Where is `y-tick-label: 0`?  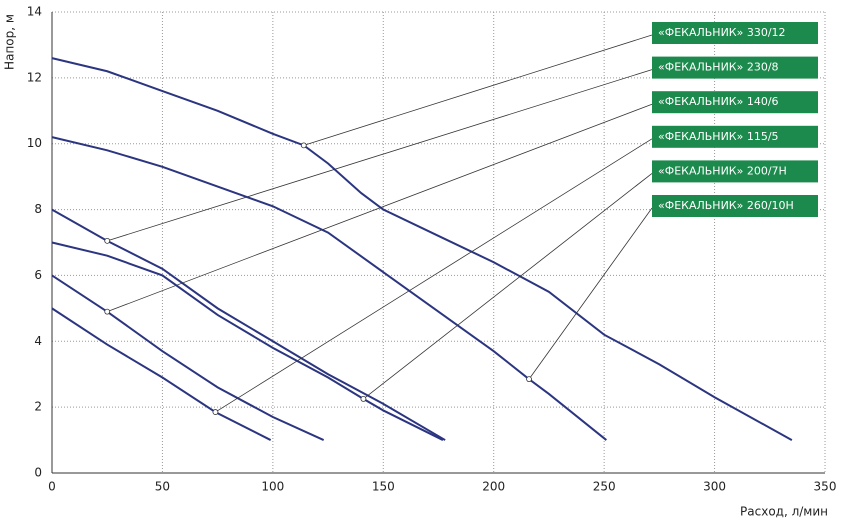 y-tick-label: 0 is located at coordinates (38, 473).